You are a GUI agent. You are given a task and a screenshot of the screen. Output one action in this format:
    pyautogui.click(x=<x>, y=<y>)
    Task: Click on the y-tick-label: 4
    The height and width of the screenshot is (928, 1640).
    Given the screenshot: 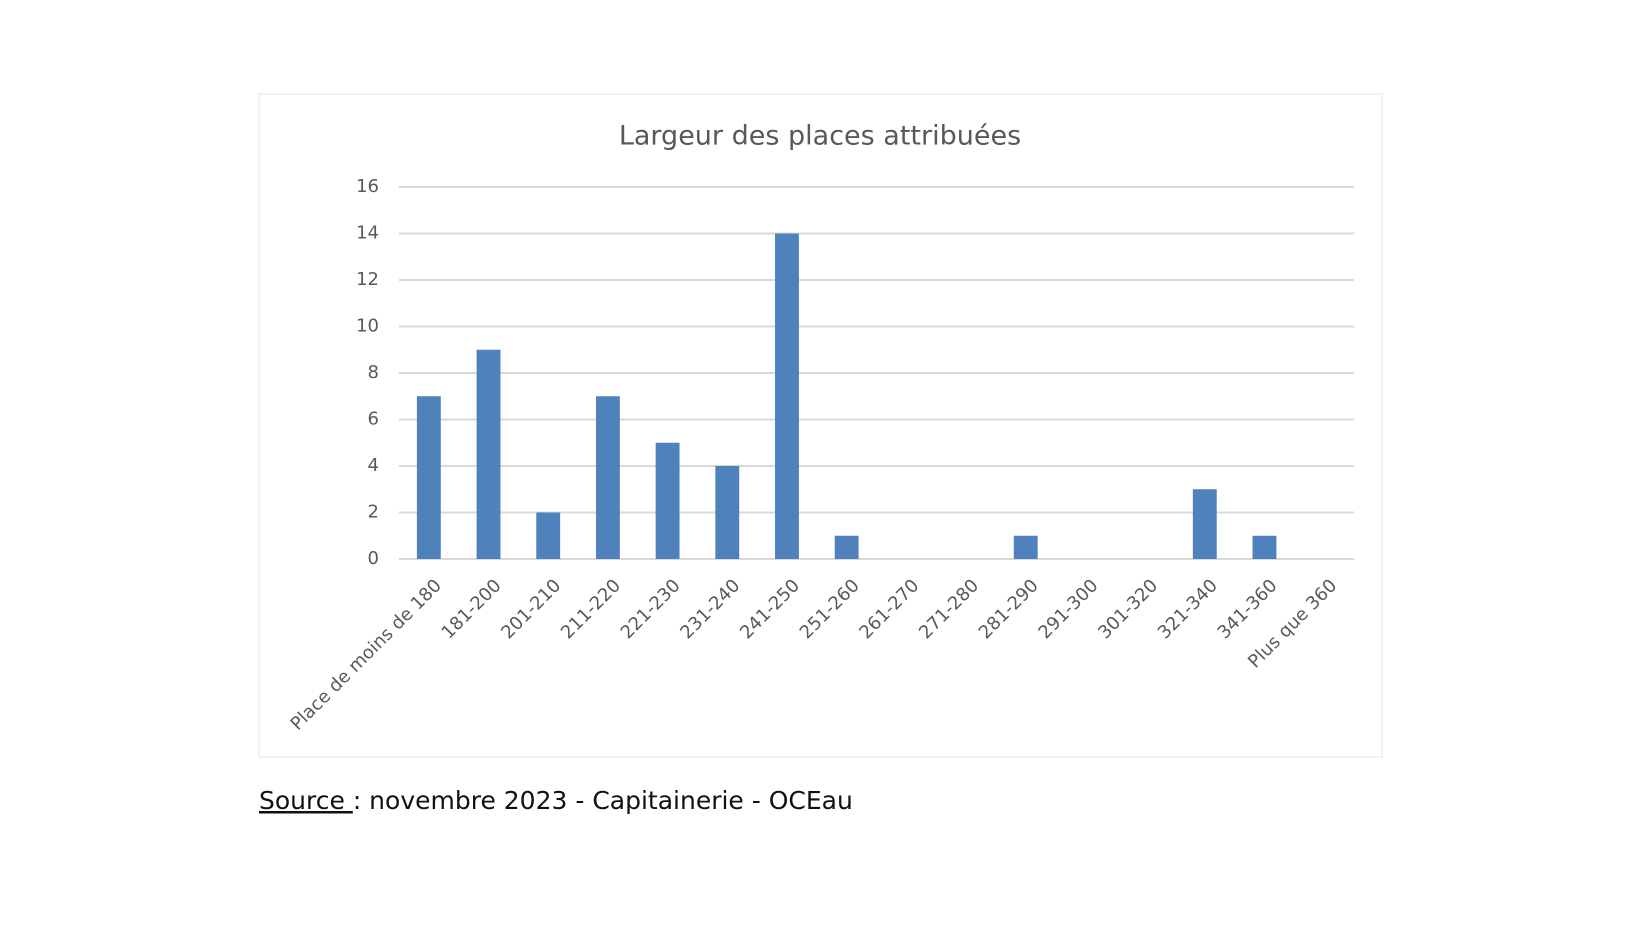 What is the action you would take?
    pyautogui.click(x=373, y=465)
    